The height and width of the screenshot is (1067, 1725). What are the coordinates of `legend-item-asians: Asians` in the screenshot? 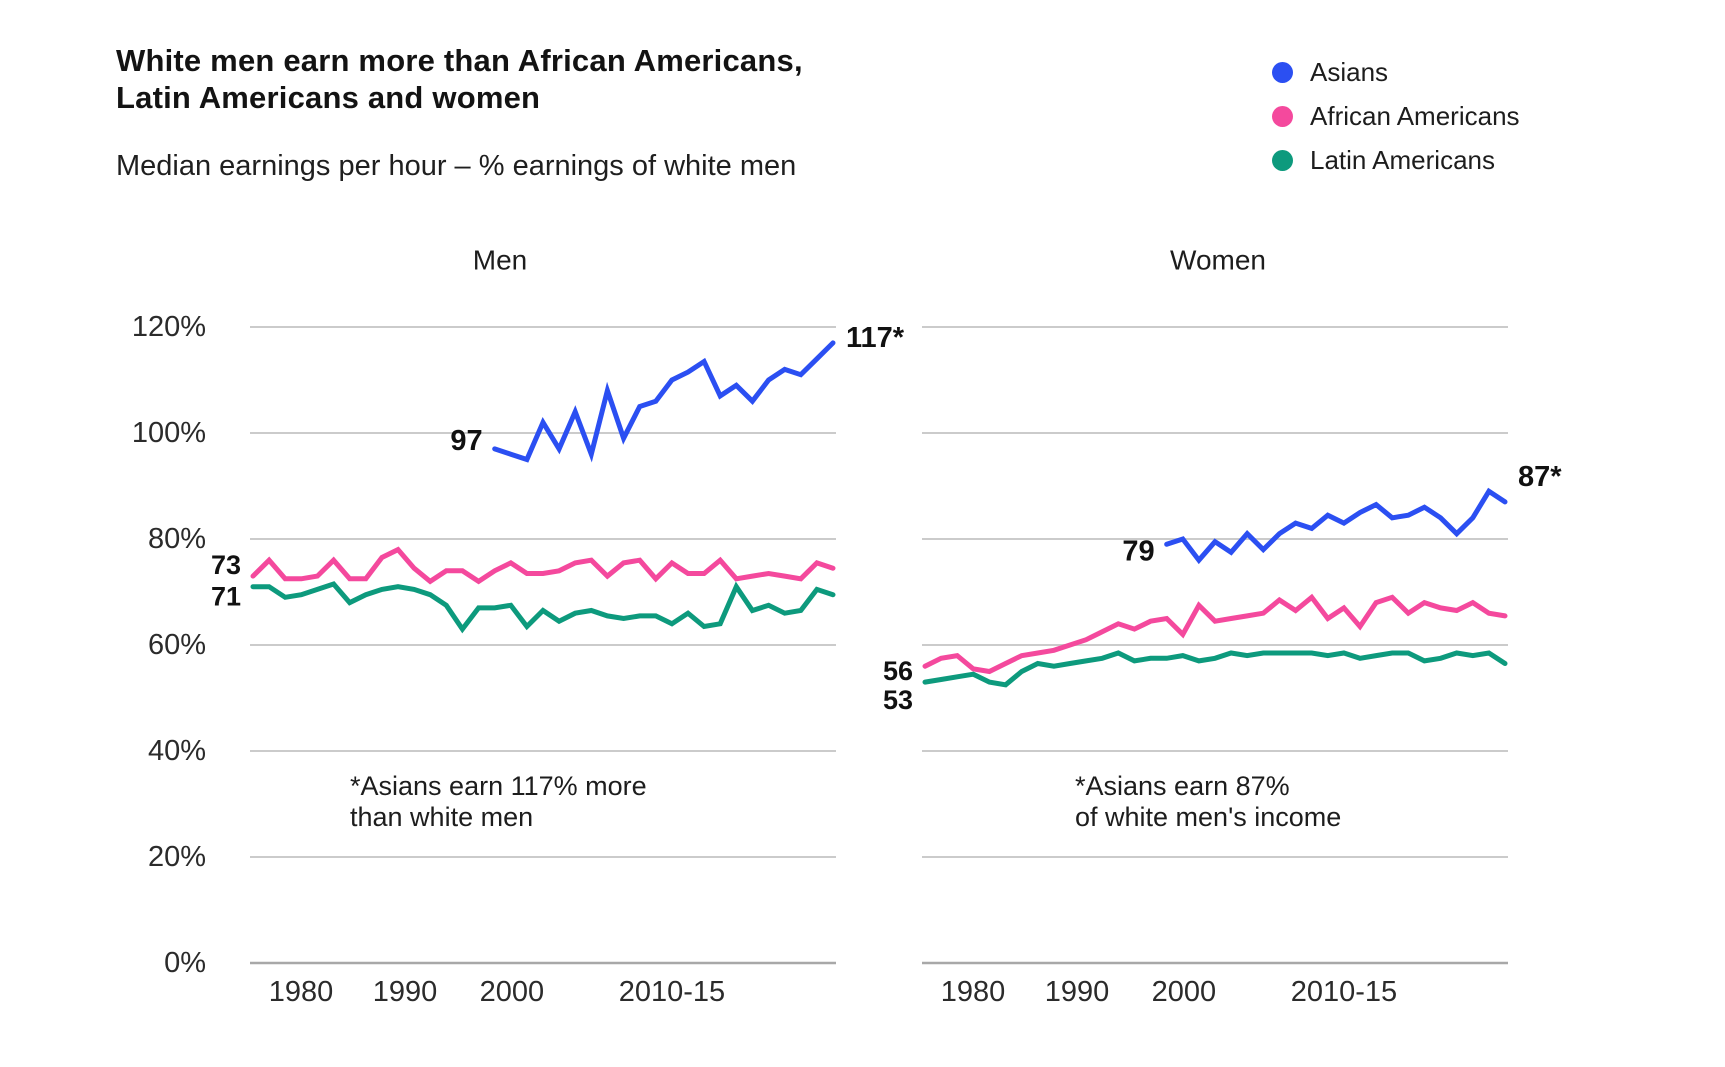 It's located at (1396, 72).